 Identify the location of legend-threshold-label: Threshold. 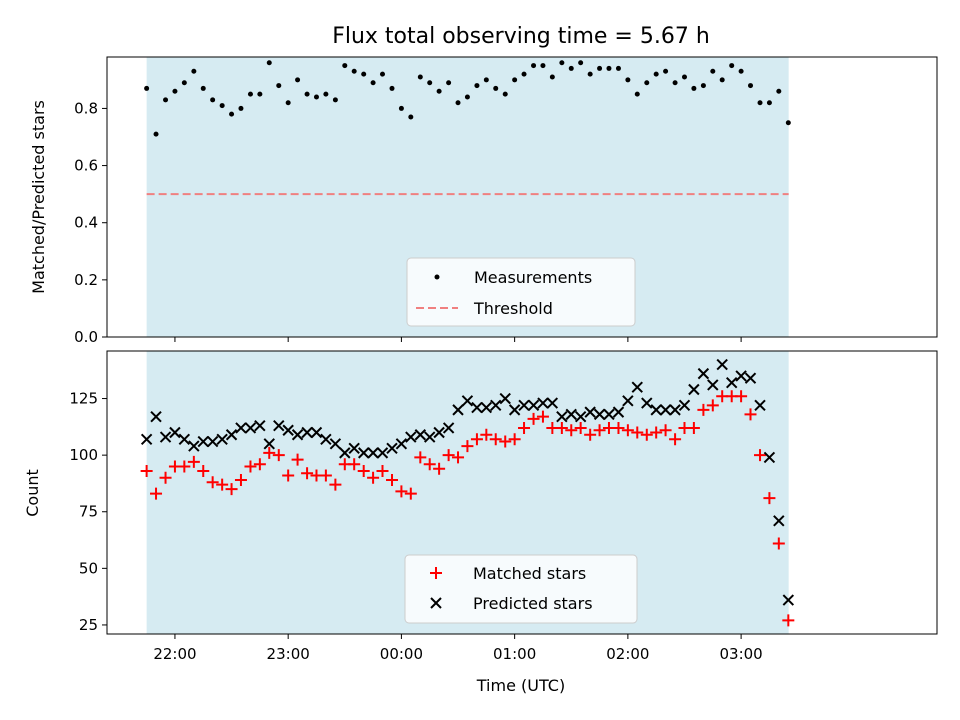
(513, 308).